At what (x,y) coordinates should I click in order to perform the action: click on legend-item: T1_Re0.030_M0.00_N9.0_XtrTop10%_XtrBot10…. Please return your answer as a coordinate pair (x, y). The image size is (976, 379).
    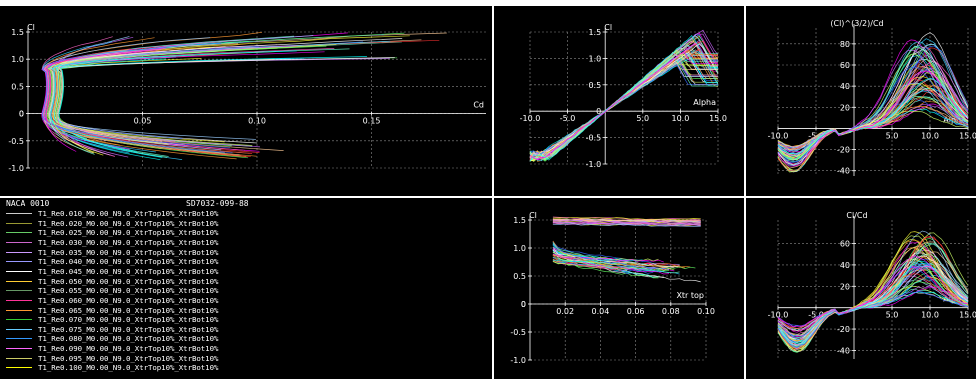
    Looking at the image, I should click on (112, 242).